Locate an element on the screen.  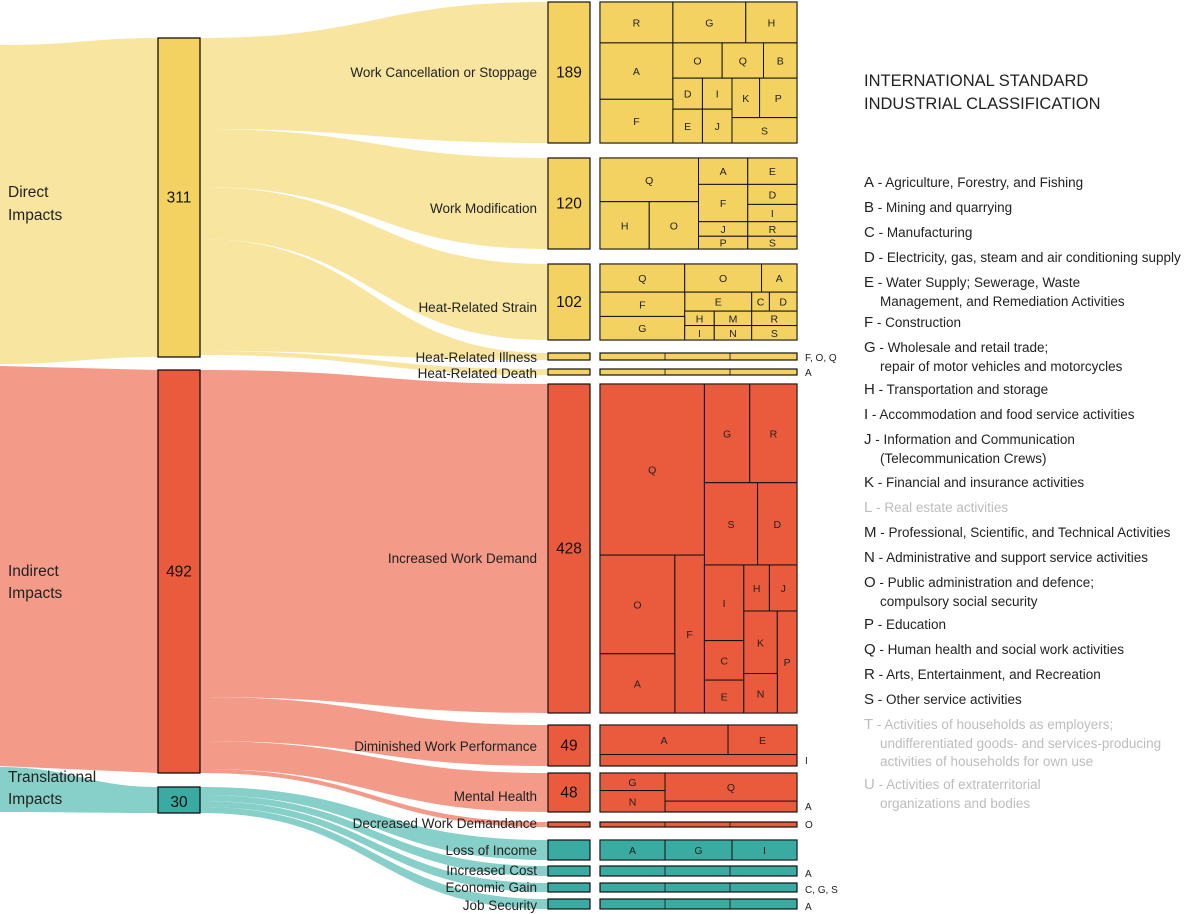
legend-item-r: R - Arts, Entertainment, and Recreation is located at coordinates (982, 675).